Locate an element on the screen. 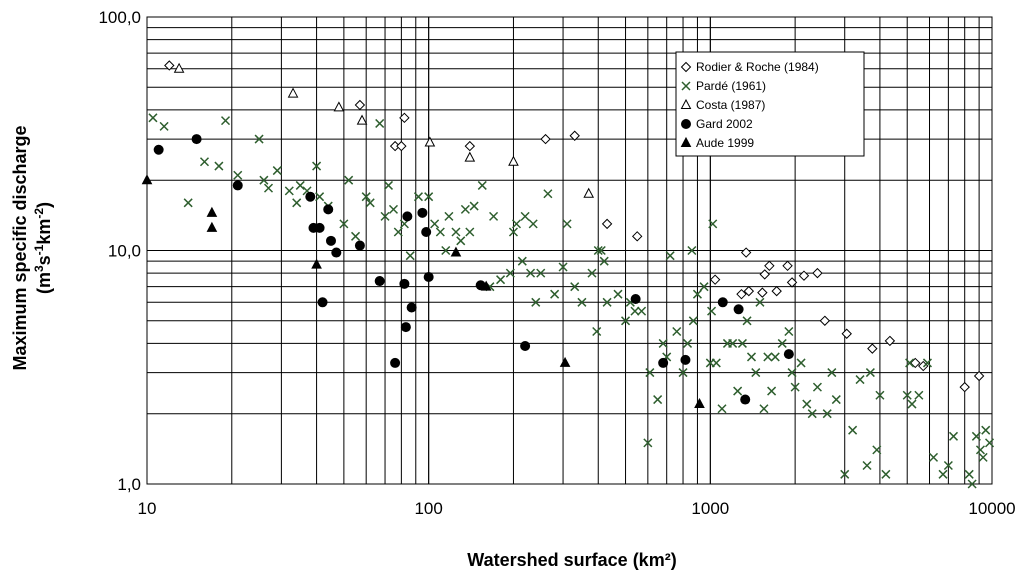 Image resolution: width=1025 pixels, height=575 pixels. y-axis-title-line1: Maximum specific discharge is located at coordinates (20, 247).